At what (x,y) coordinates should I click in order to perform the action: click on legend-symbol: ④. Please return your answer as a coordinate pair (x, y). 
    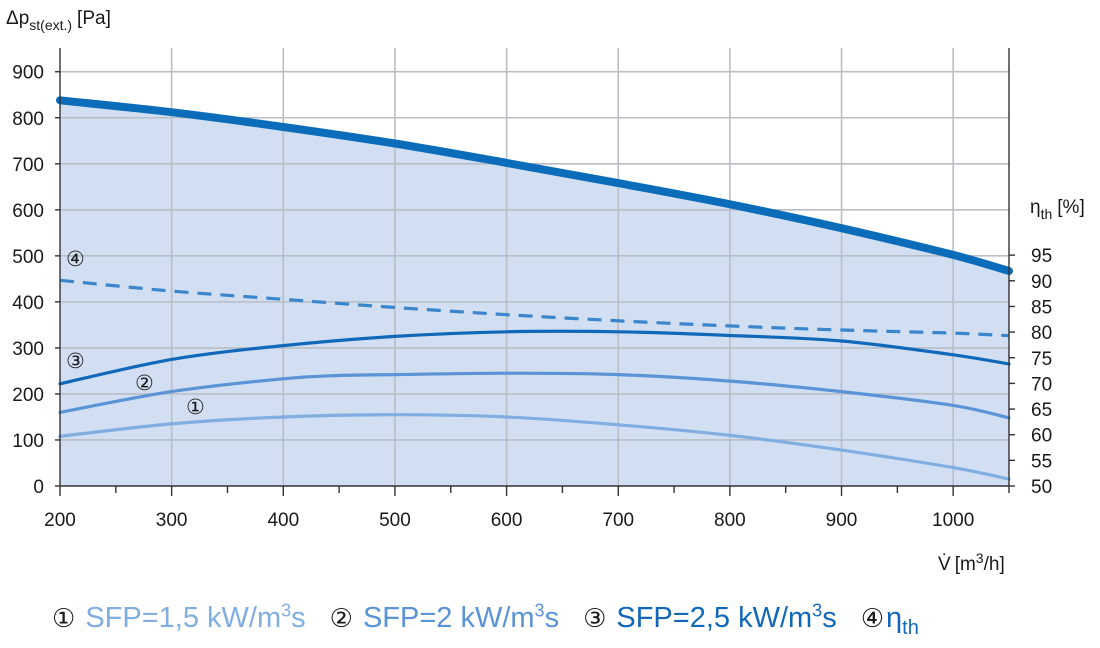
    Looking at the image, I should click on (872, 618).